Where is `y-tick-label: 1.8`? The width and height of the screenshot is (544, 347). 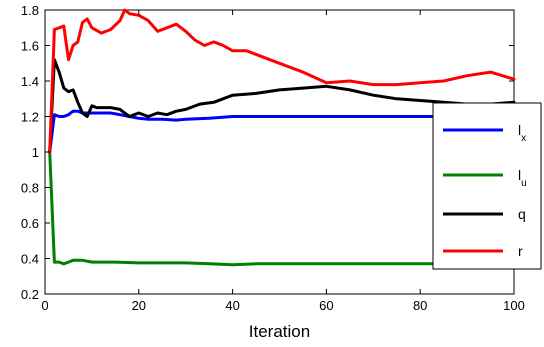 y-tick-label: 1.8 is located at coordinates (30, 10).